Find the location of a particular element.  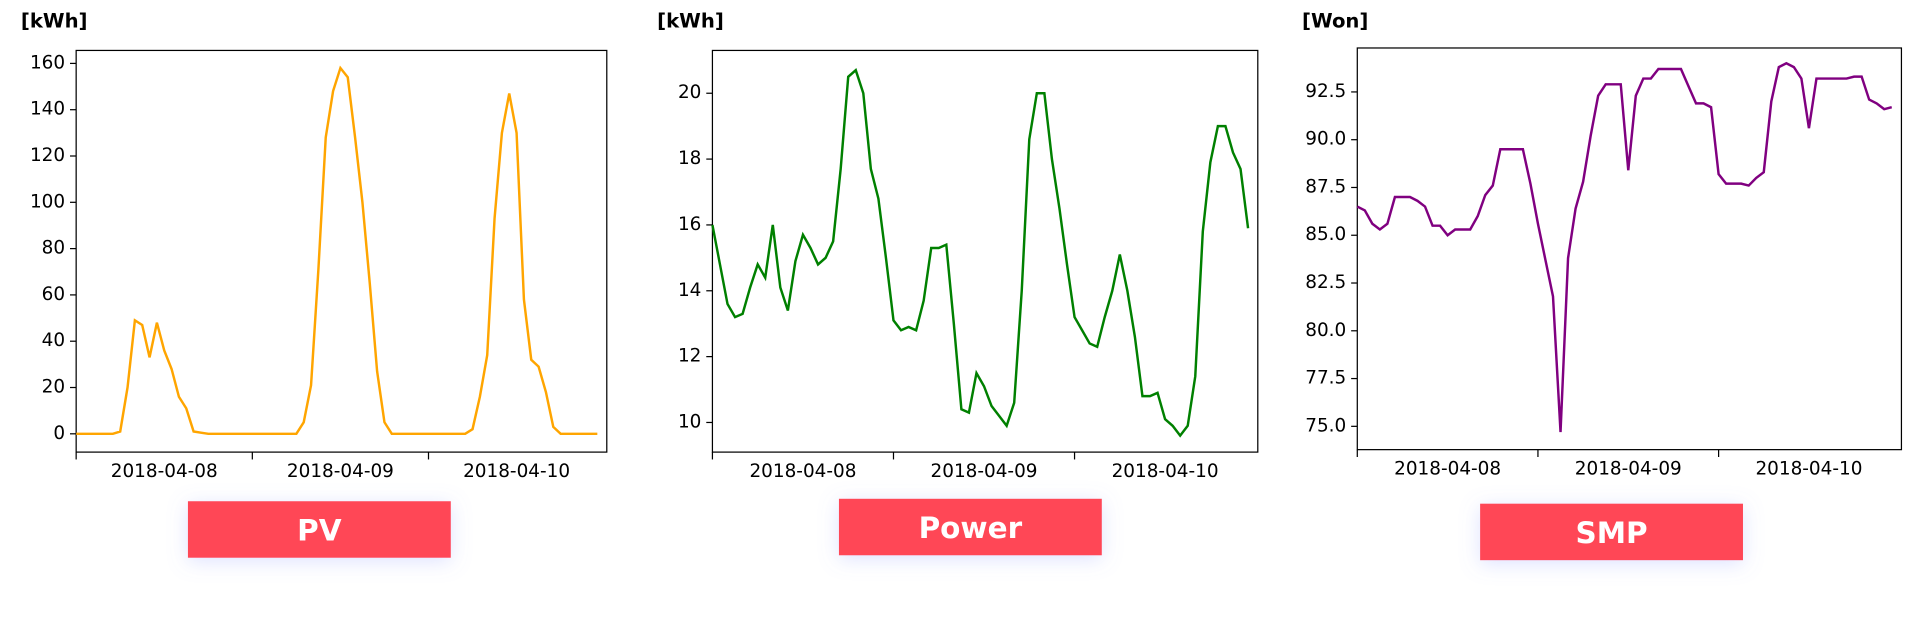

y-tick-label: 14 is located at coordinates (689, 290).